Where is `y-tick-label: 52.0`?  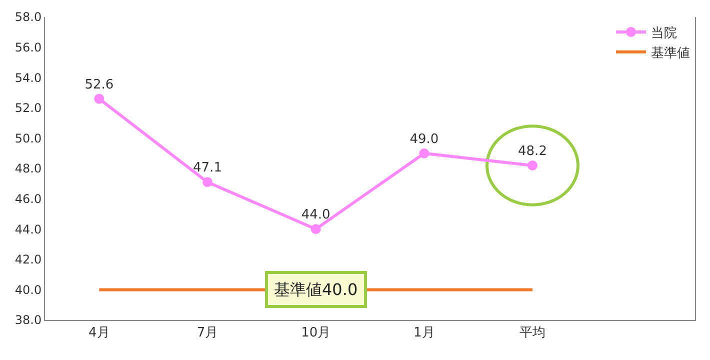
y-tick-label: 52.0 is located at coordinates (28, 108).